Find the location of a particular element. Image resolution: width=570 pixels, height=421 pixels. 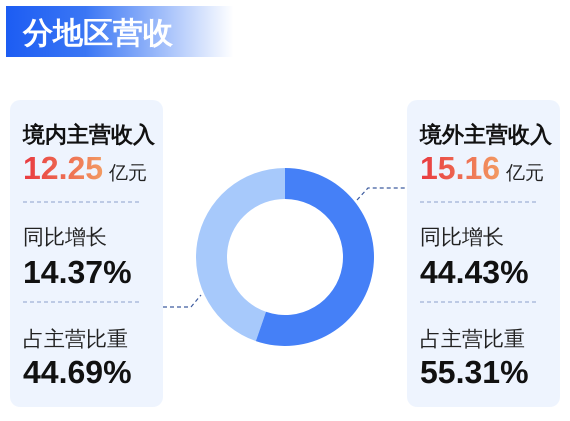

slice-label: 境外主营收入 is located at coordinates (486, 134).